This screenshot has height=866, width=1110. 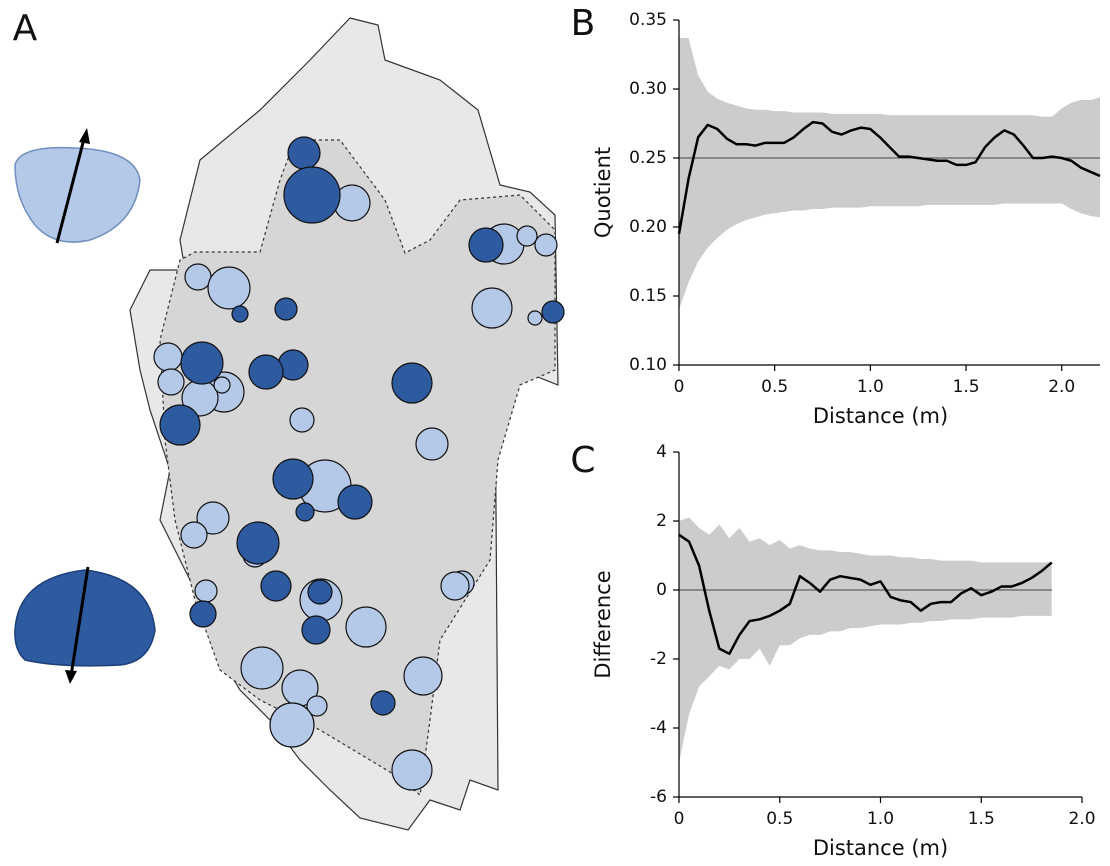 I want to click on y-tick-label: 0.10, so click(x=648, y=365).